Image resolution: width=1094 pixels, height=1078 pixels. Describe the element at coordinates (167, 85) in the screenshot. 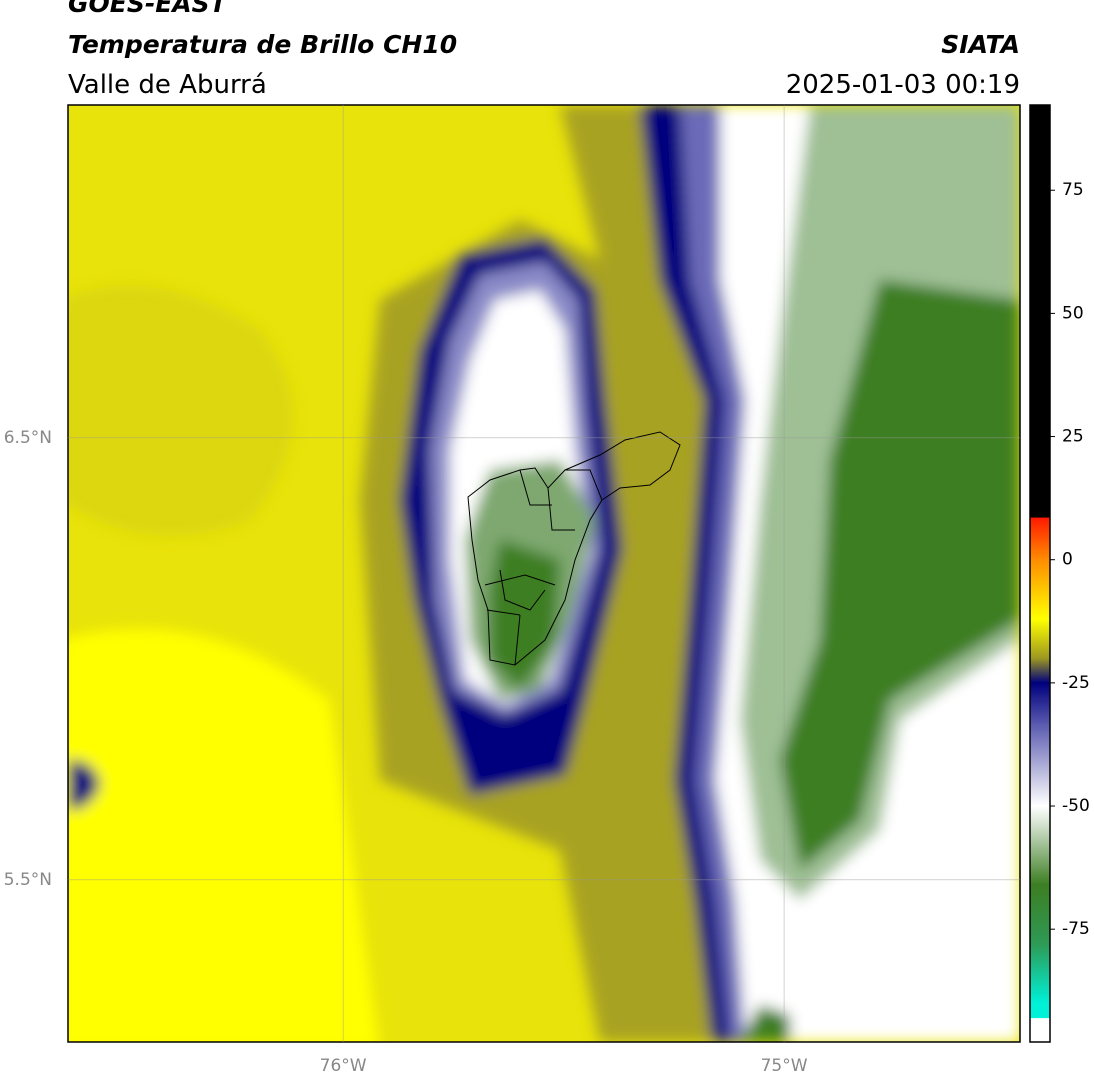

I see `region: Valle de Aburrá` at that location.